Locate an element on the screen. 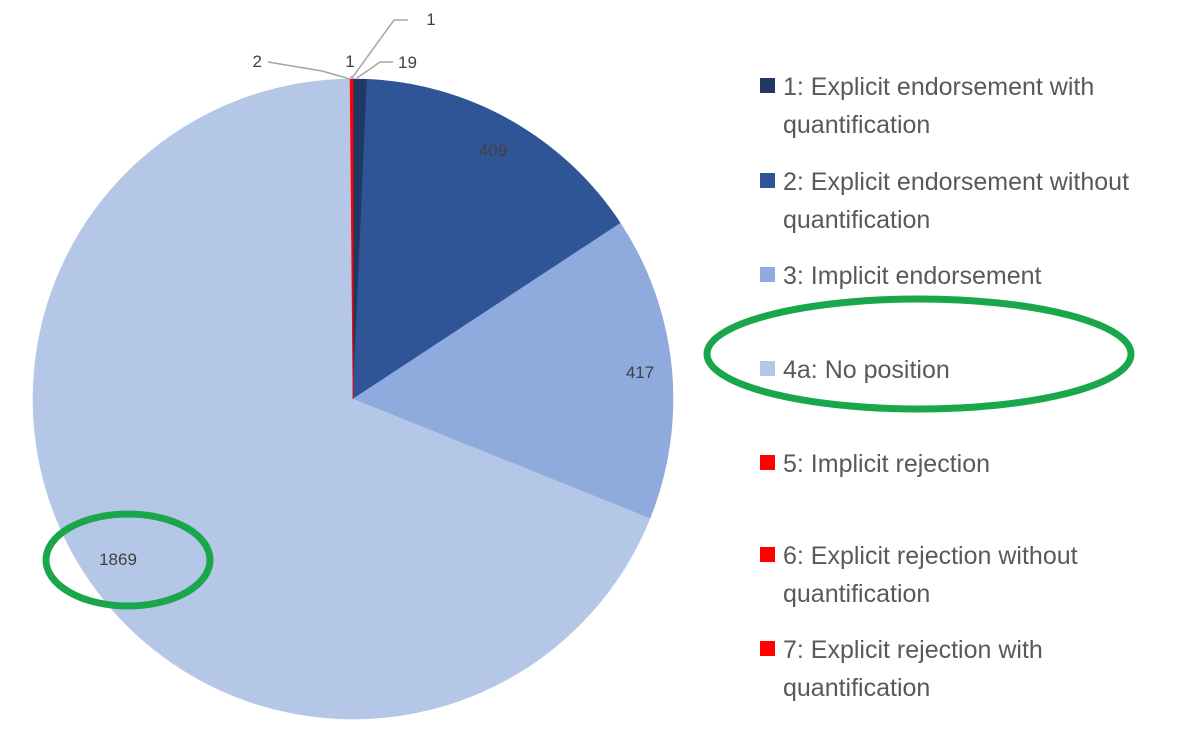 The width and height of the screenshot is (1200, 734). legend-entry-4: 4a: No position is located at coordinates (855, 370).